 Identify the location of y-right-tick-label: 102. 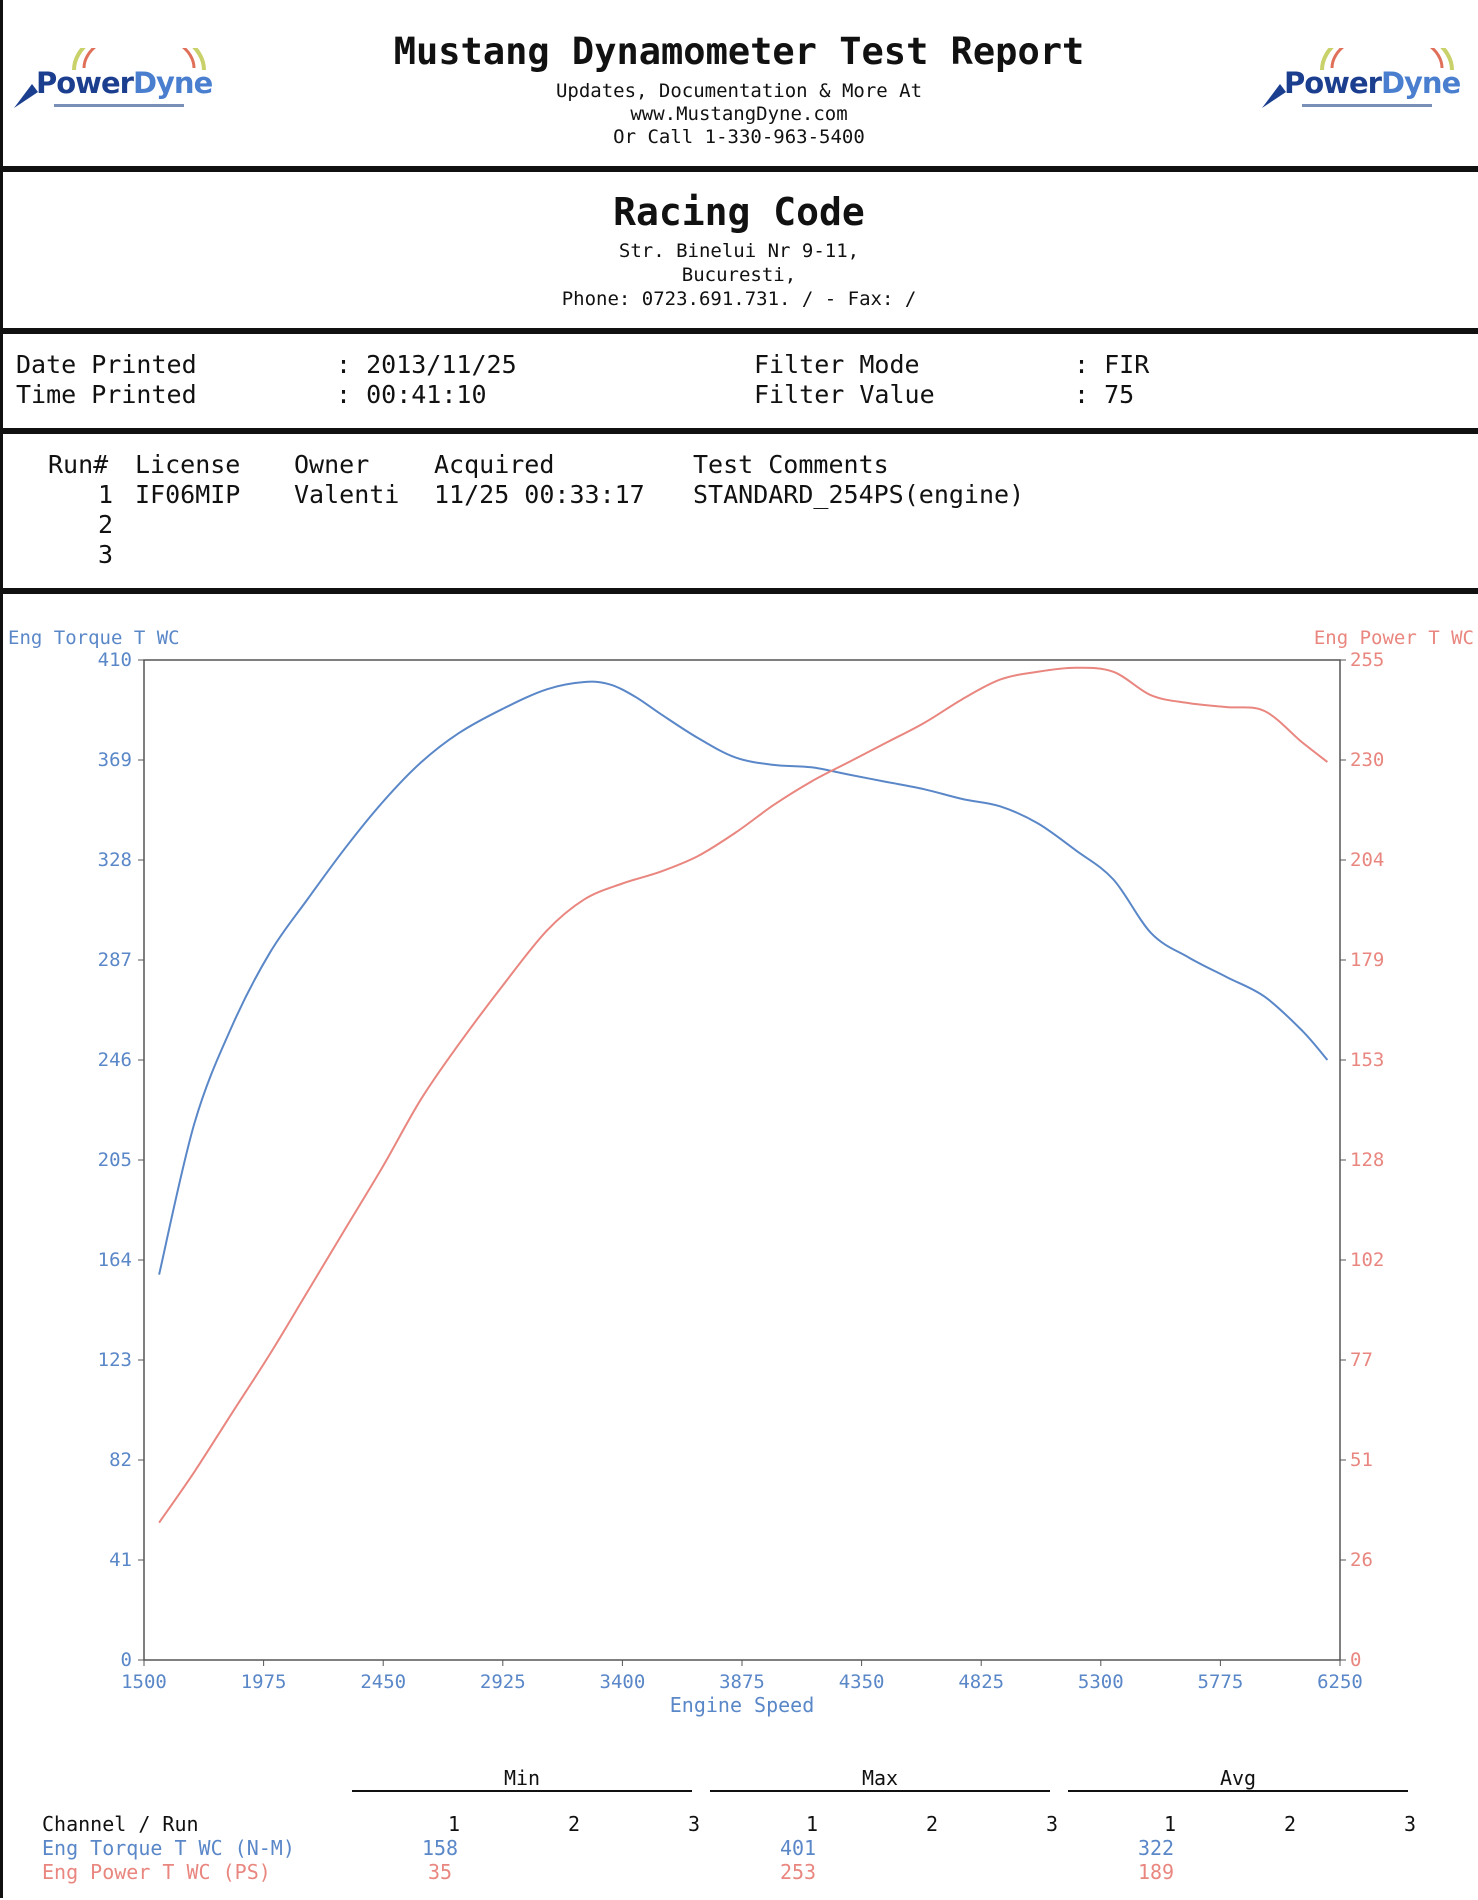
(1367, 1260).